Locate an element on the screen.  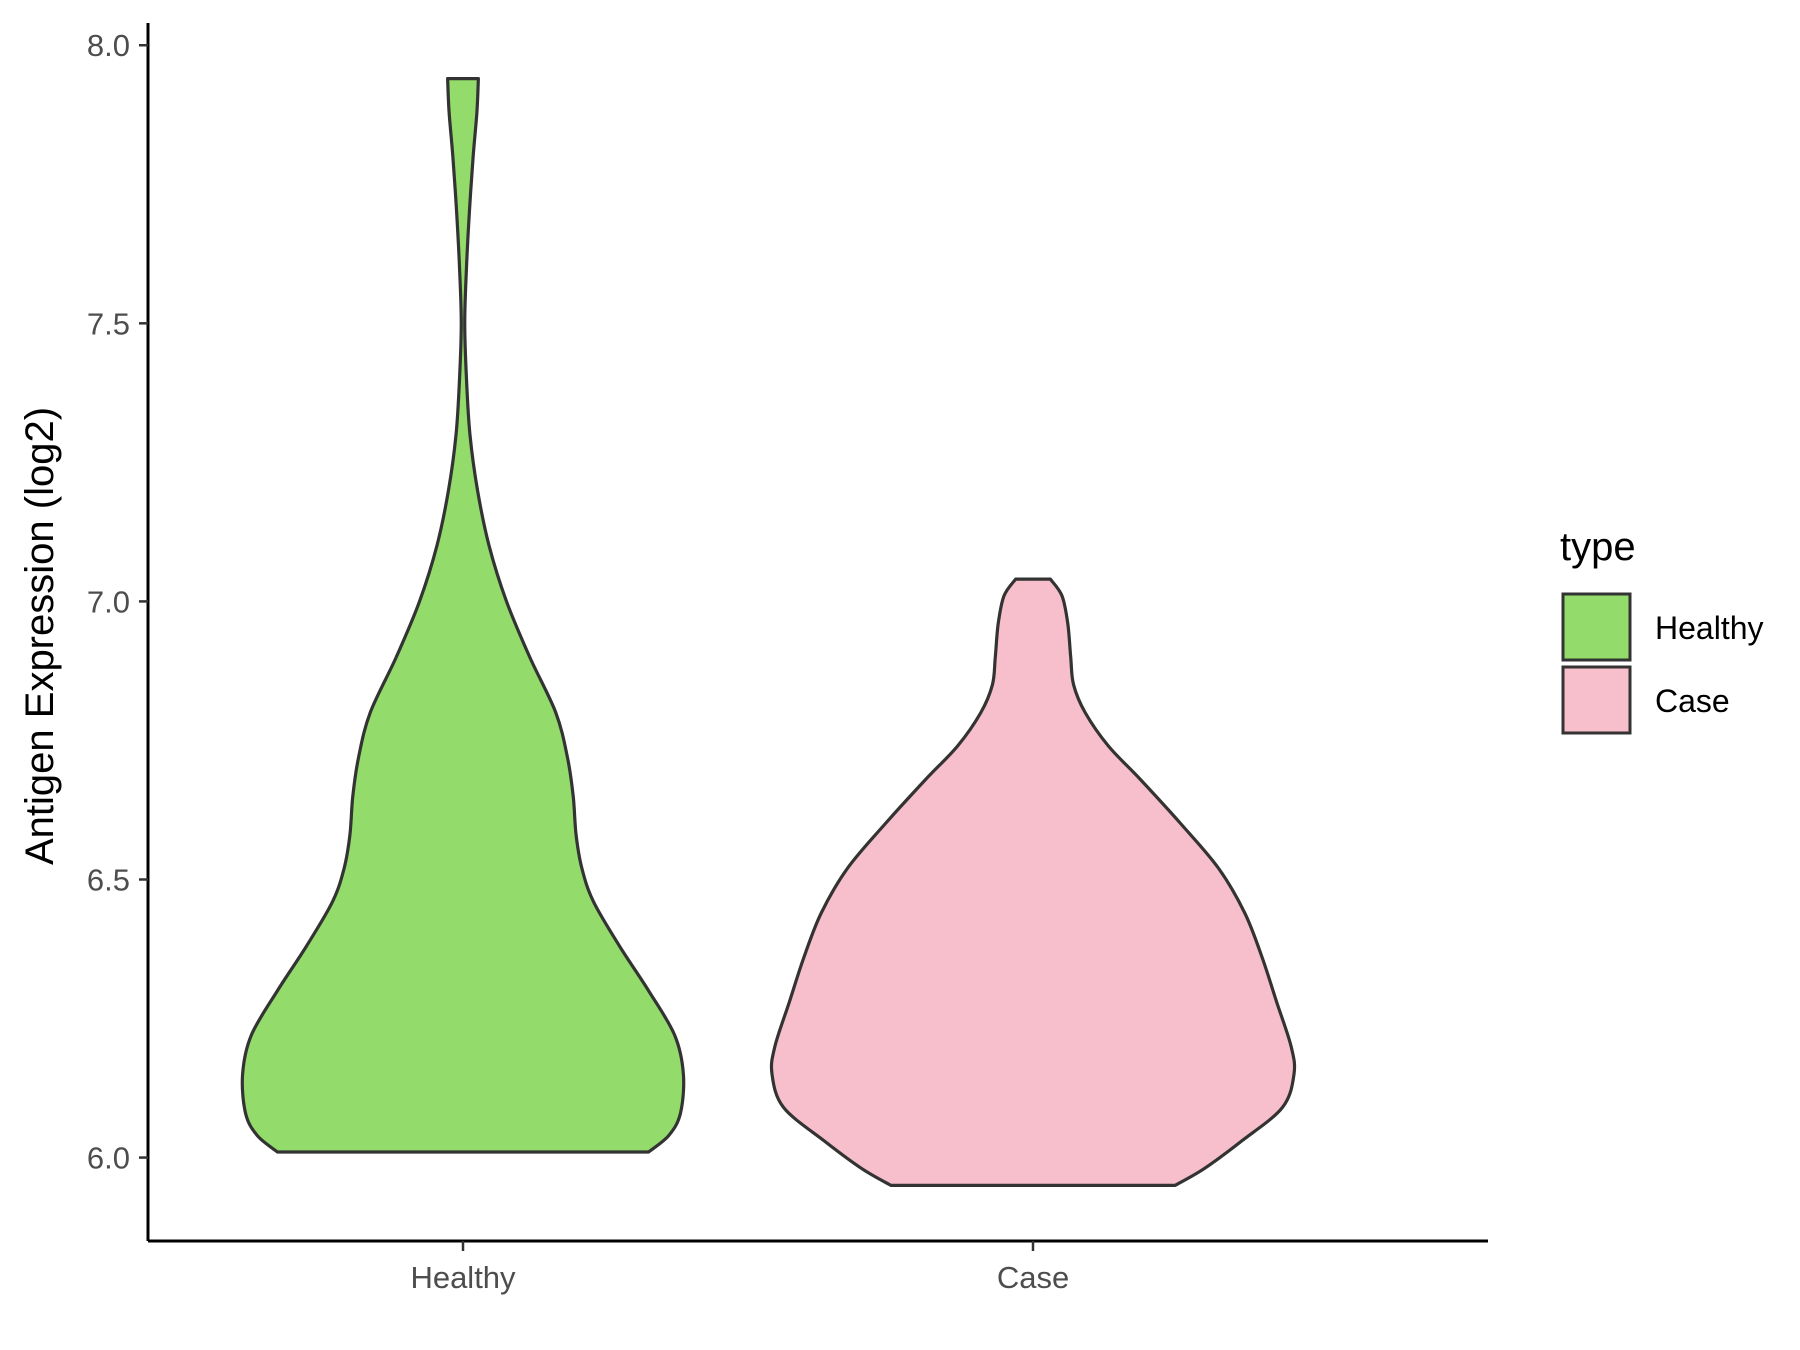
legend-label-case: Case is located at coordinates (1692, 701).